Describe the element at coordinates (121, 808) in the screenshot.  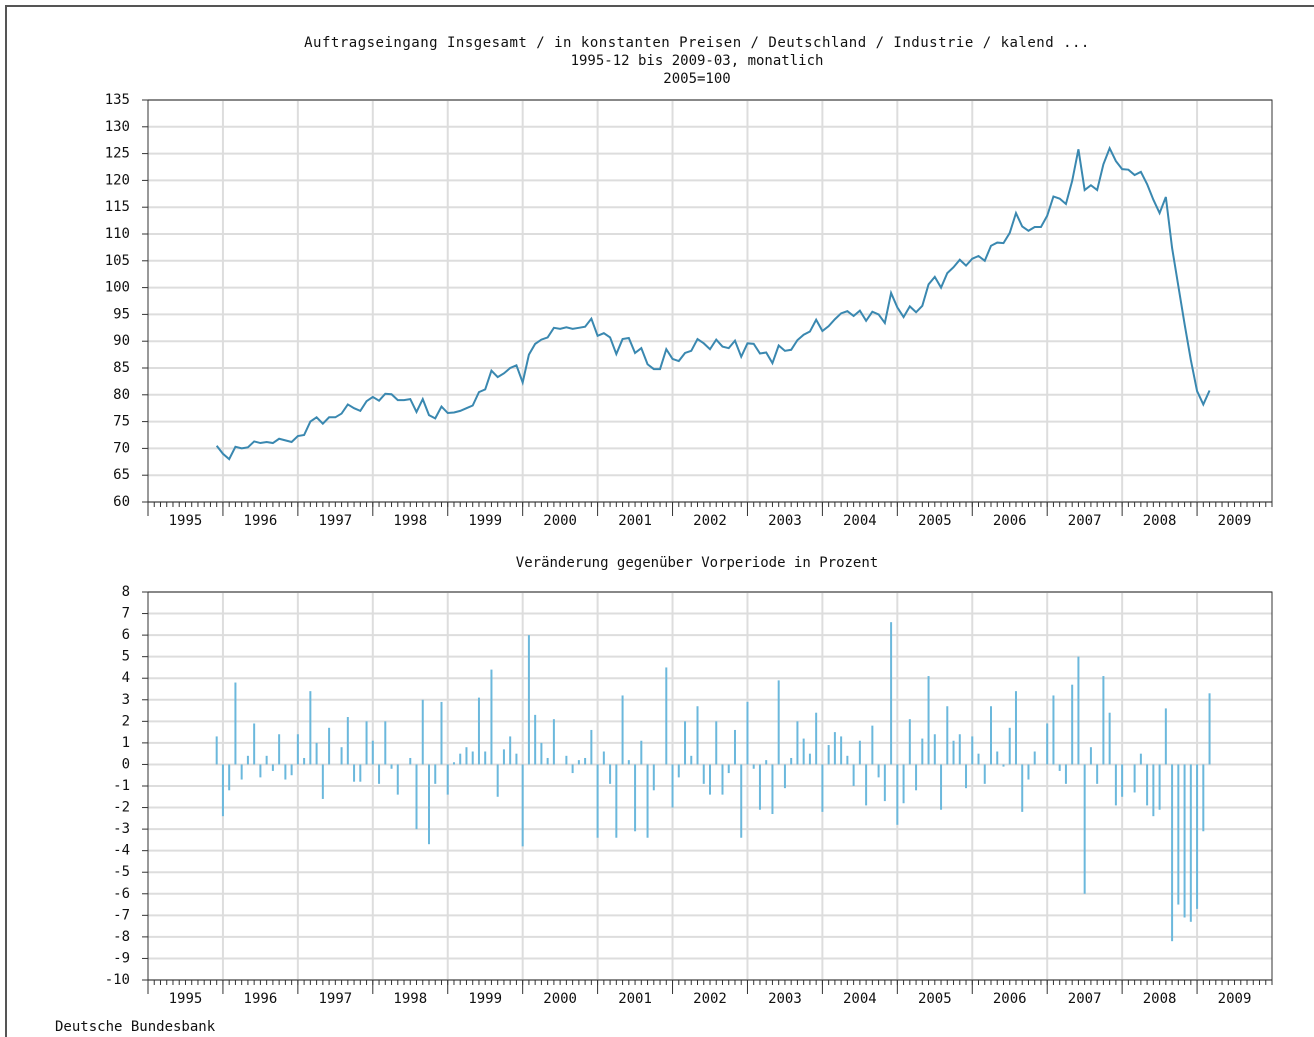
I see `y-tick-label: -2` at that location.